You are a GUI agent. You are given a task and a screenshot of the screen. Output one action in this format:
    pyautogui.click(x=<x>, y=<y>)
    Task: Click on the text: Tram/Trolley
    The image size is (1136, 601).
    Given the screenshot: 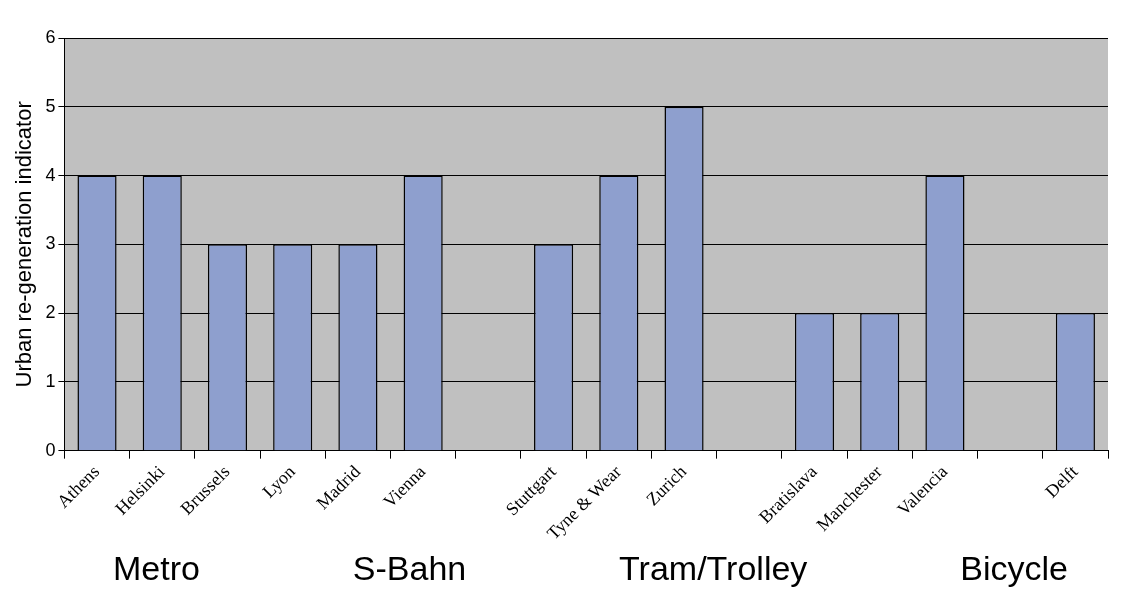 What is the action you would take?
    pyautogui.click(x=713, y=568)
    